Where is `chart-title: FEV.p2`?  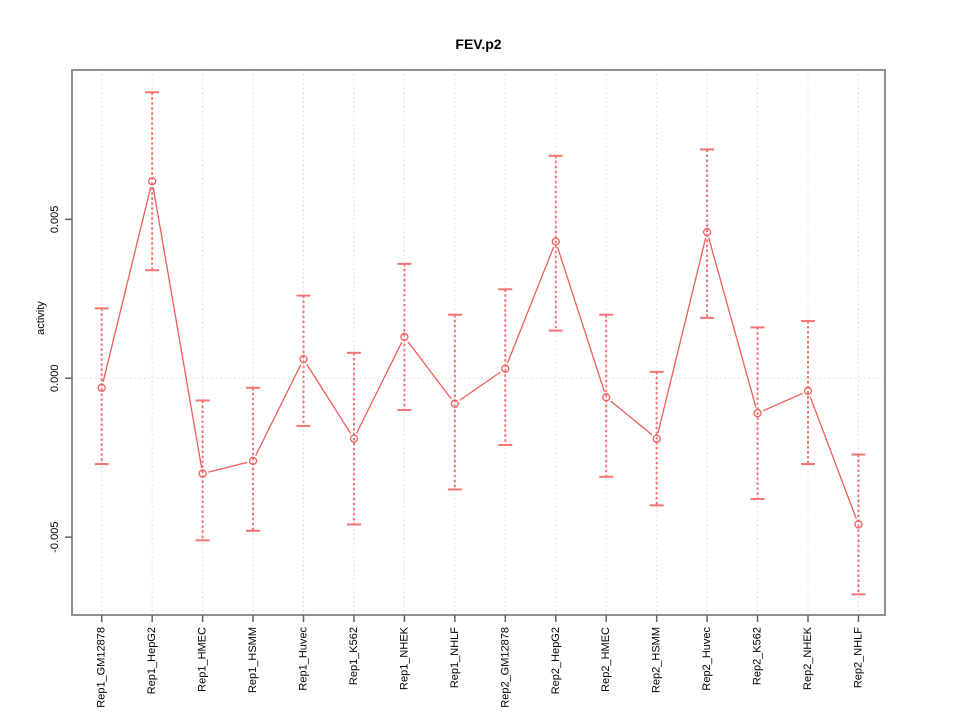
chart-title: FEV.p2 is located at coordinates (478, 44).